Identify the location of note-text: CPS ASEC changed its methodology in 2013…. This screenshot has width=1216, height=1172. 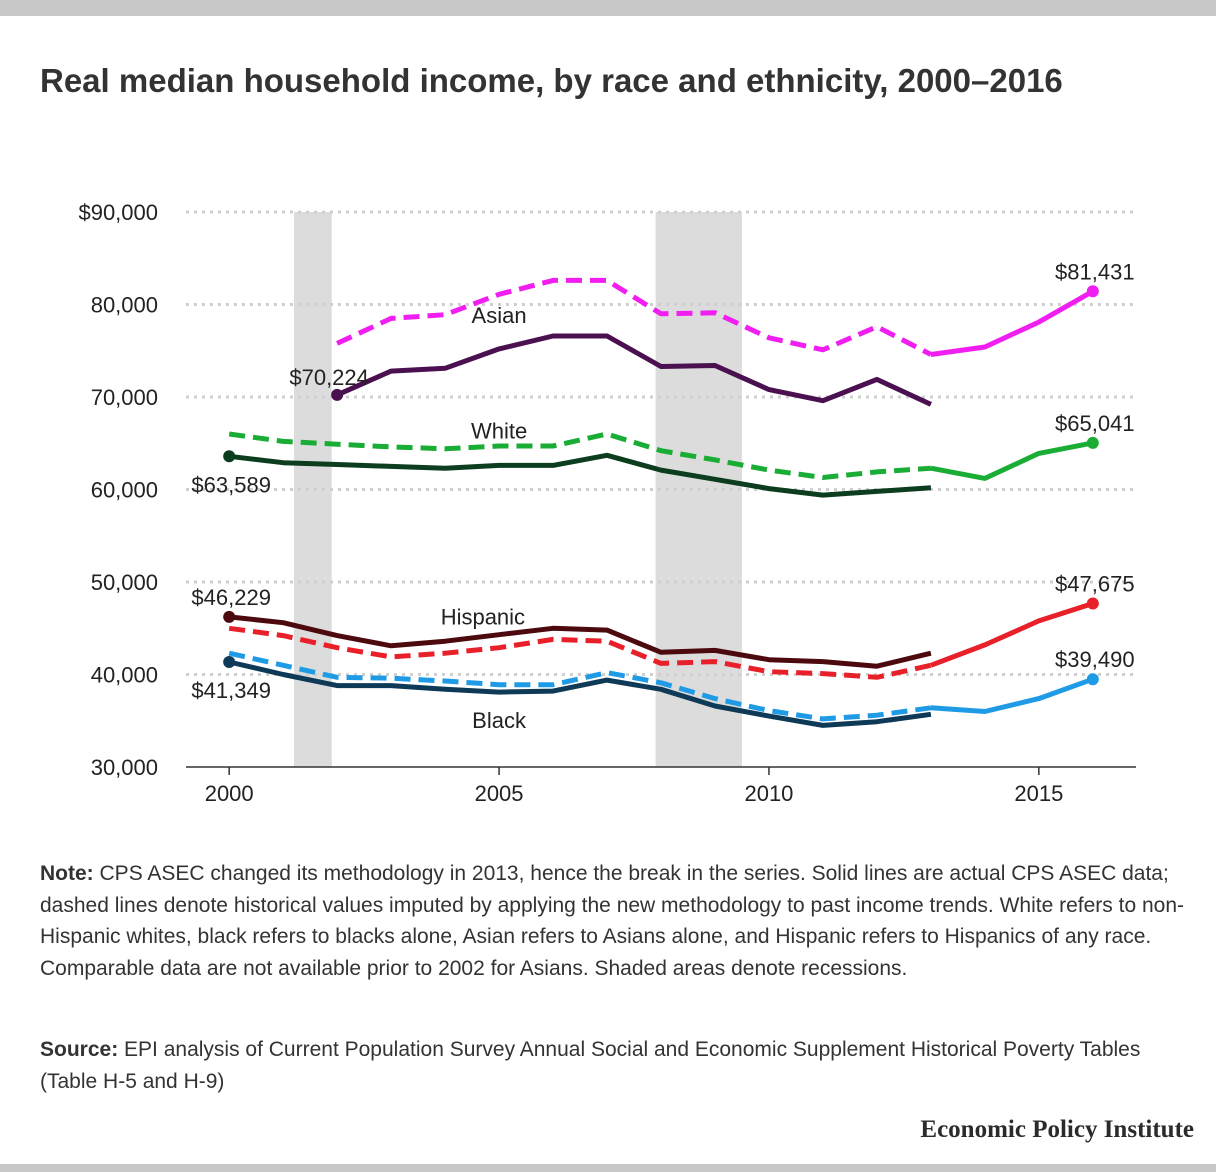
(612, 921).